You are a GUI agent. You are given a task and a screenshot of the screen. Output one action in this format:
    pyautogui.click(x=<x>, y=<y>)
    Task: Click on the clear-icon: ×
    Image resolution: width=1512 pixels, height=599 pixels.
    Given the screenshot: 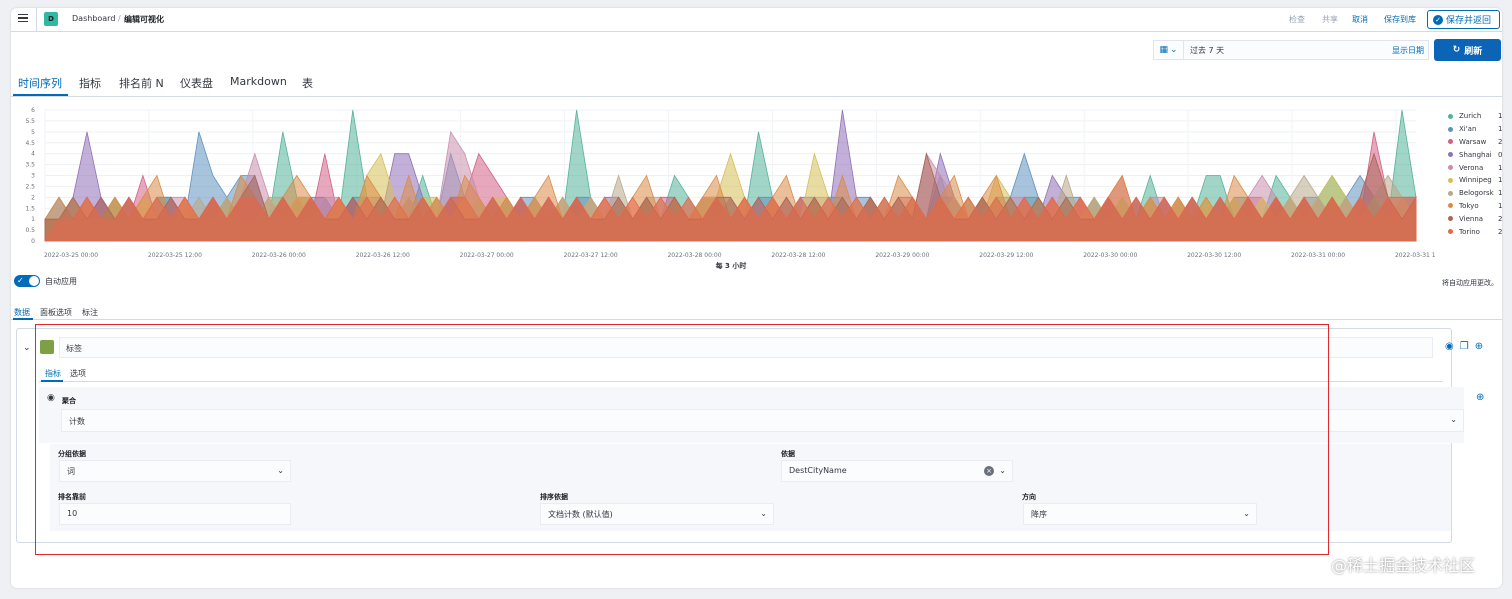 What is the action you would take?
    pyautogui.click(x=989, y=471)
    